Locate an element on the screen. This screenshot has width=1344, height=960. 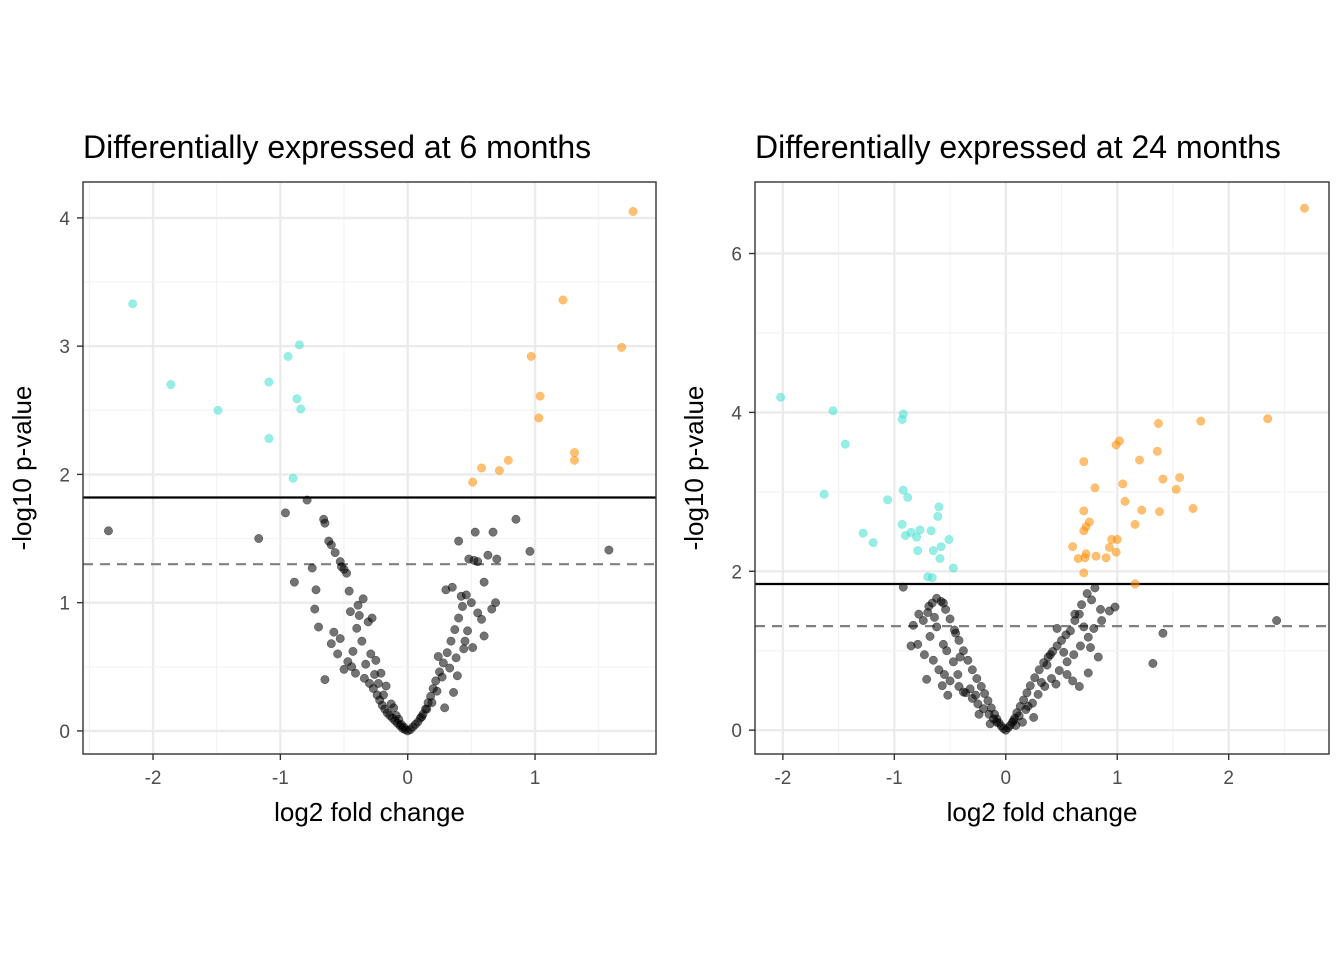
y-tick-label: 4 is located at coordinates (736, 413).